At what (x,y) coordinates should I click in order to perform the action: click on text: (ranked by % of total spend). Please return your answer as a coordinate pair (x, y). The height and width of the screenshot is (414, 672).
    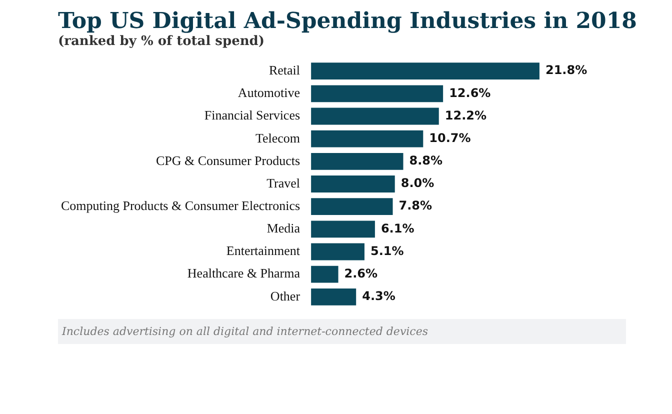
    Looking at the image, I should click on (162, 41).